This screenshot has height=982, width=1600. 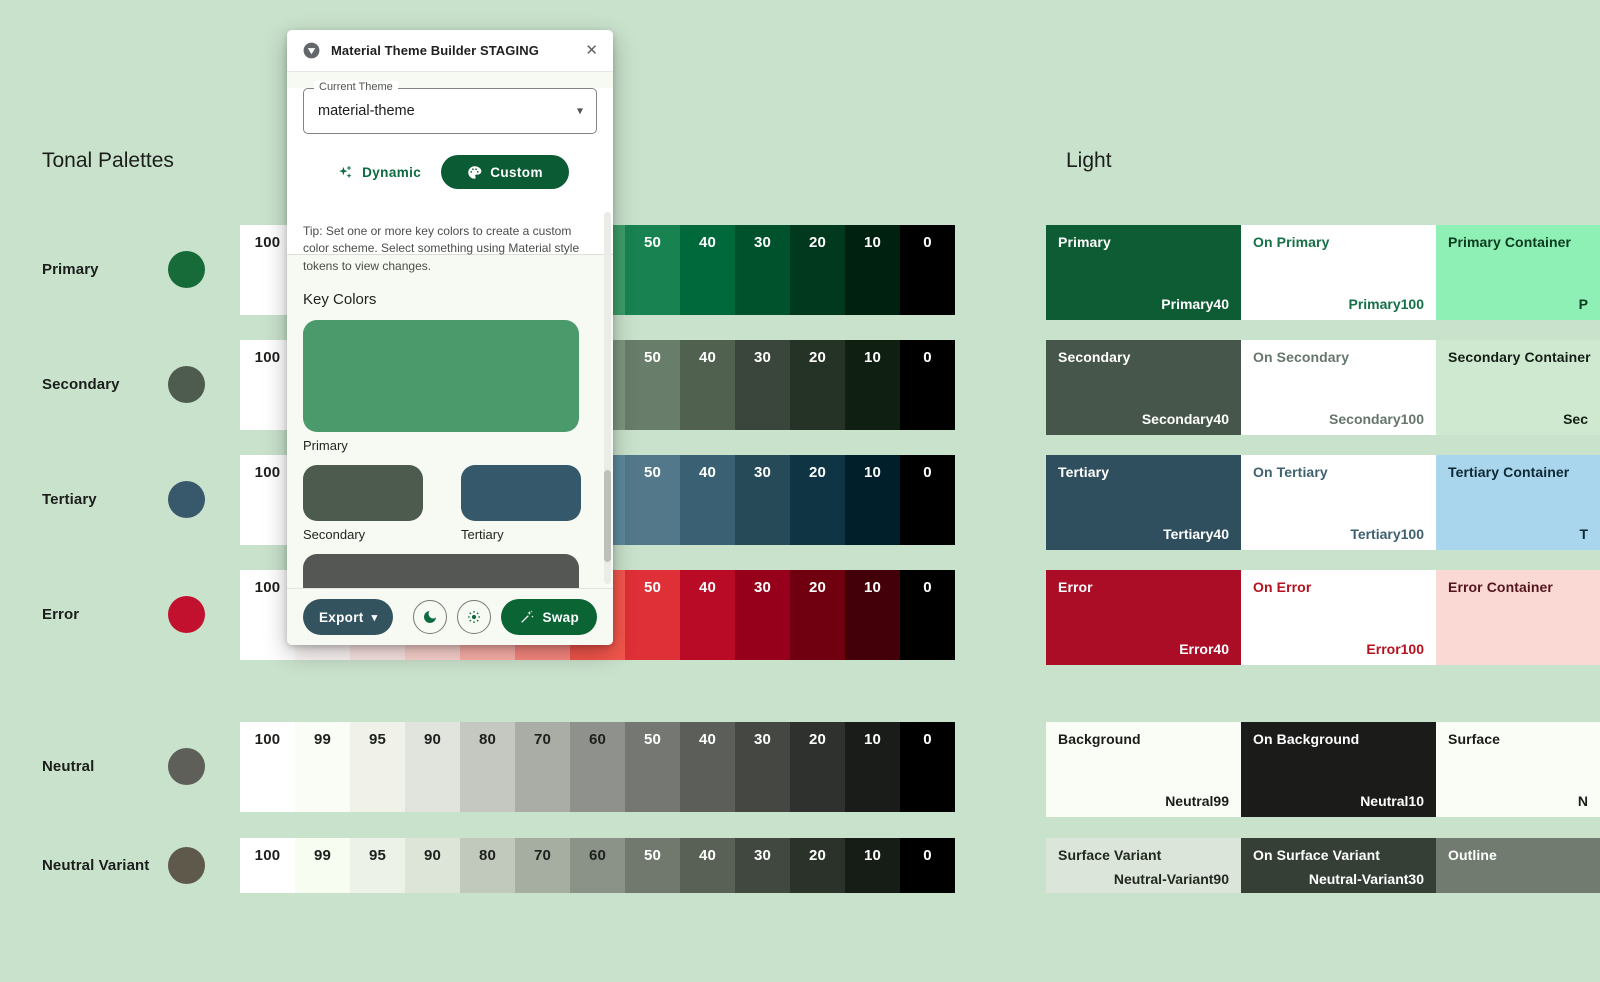 What do you see at coordinates (762, 385) in the screenshot?
I see `tone-cell-secondary-30: 30` at bounding box center [762, 385].